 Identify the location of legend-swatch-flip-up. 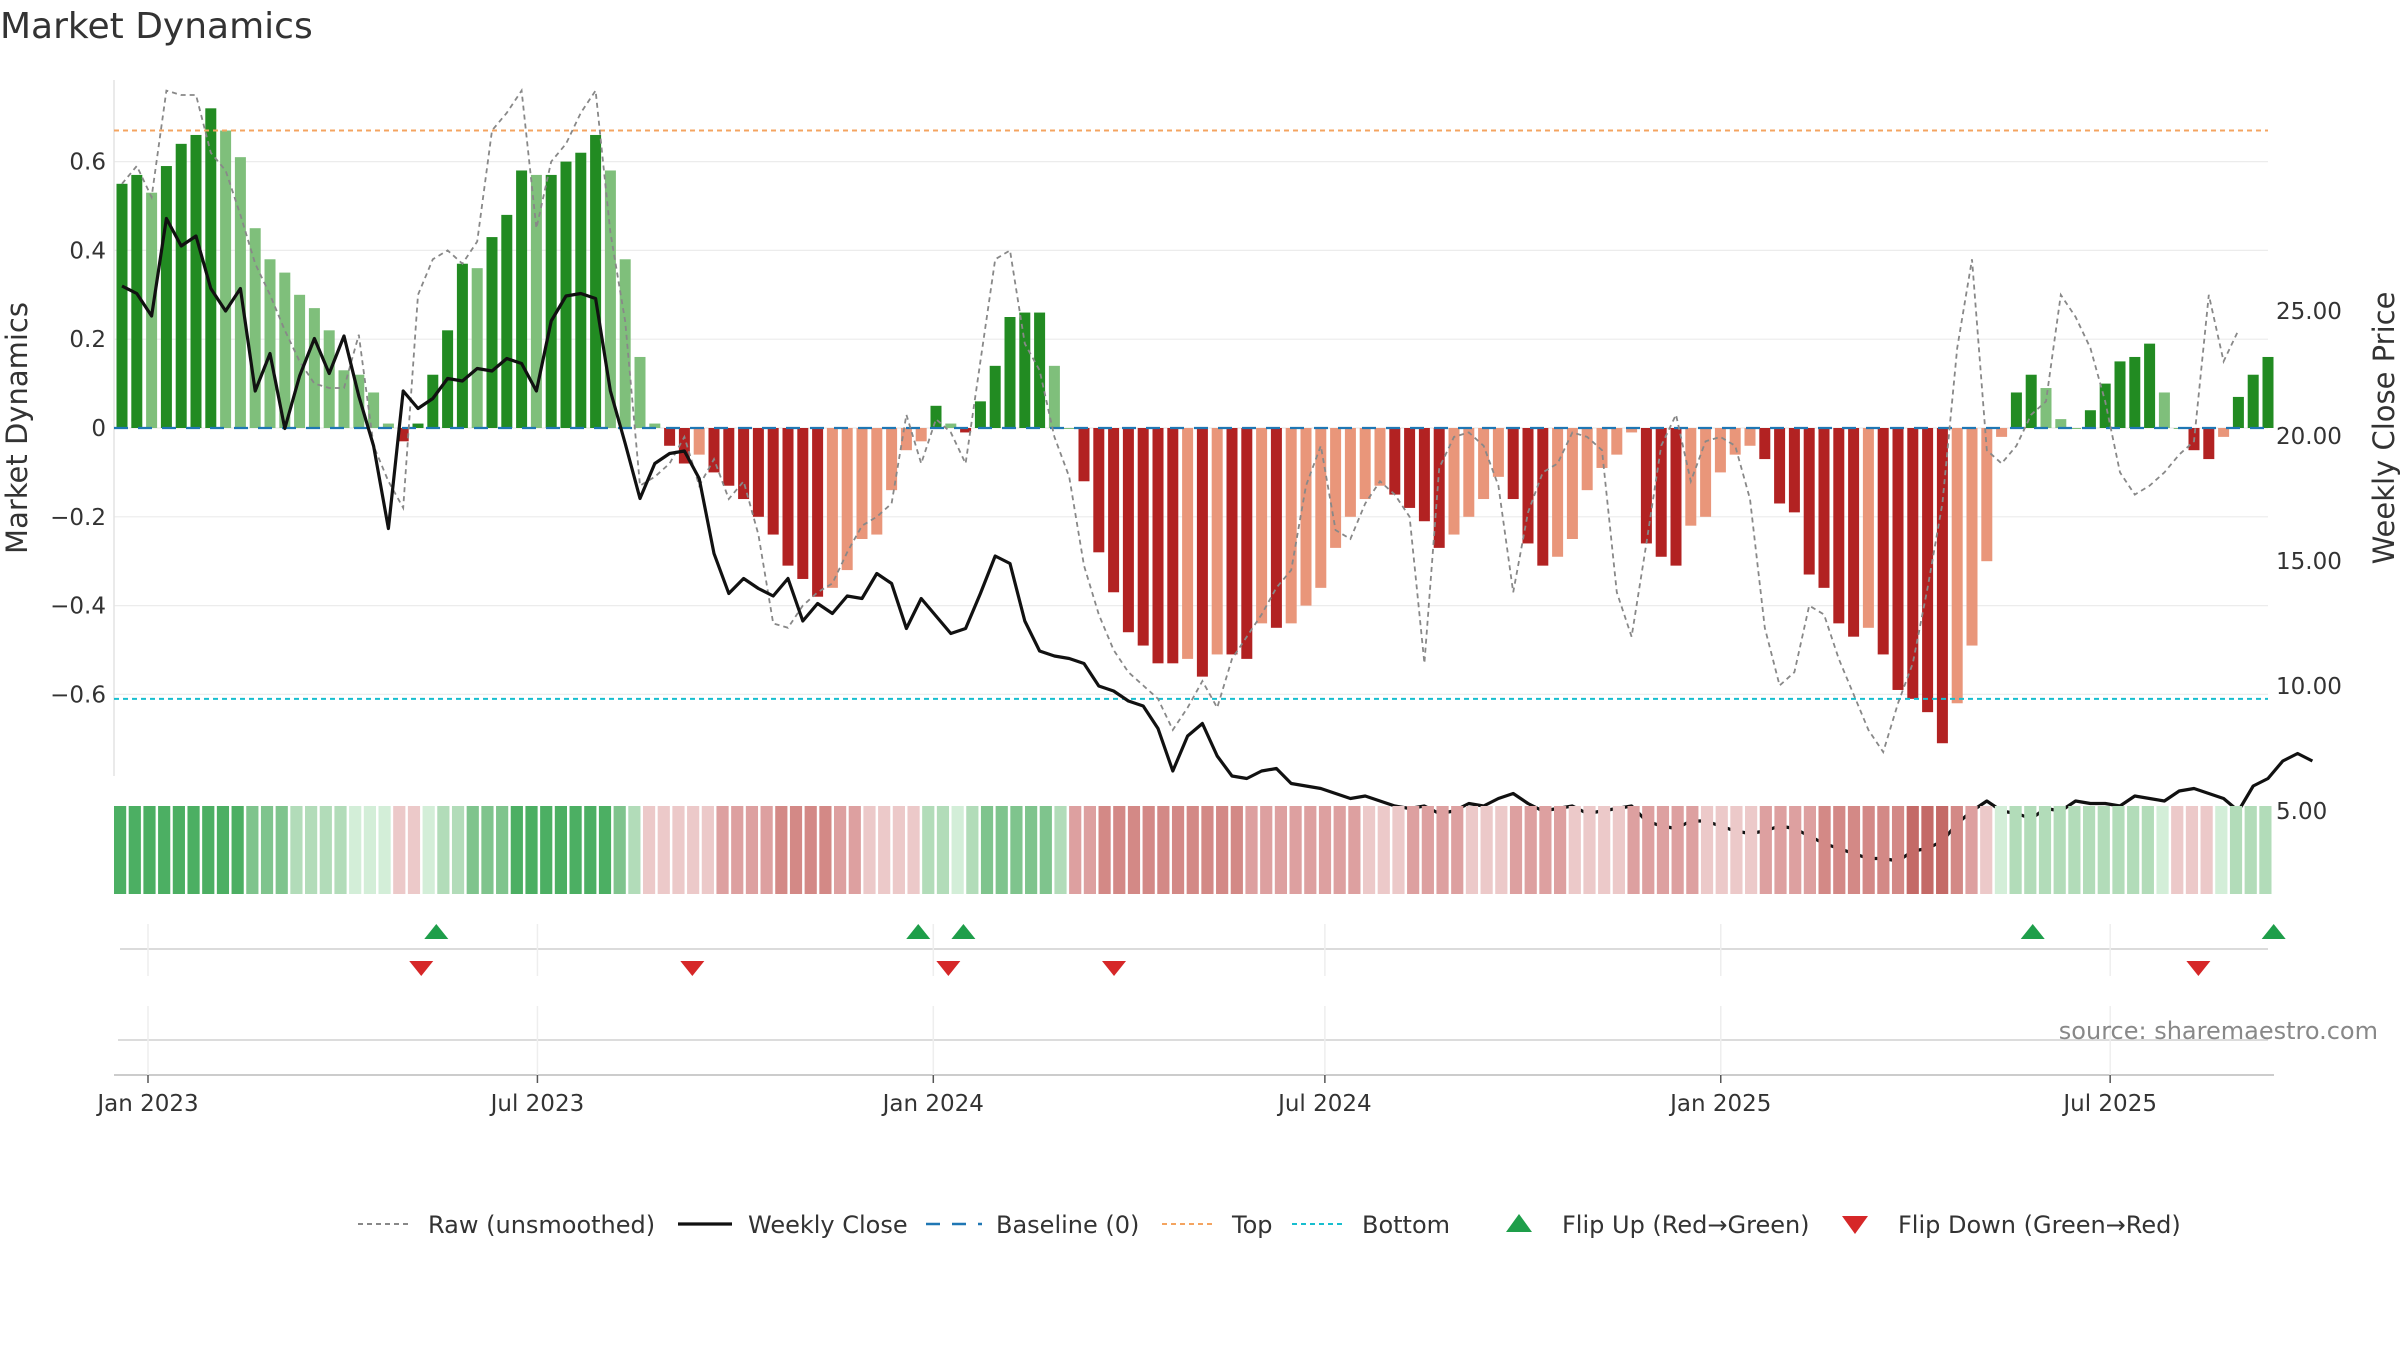
(1519, 1223).